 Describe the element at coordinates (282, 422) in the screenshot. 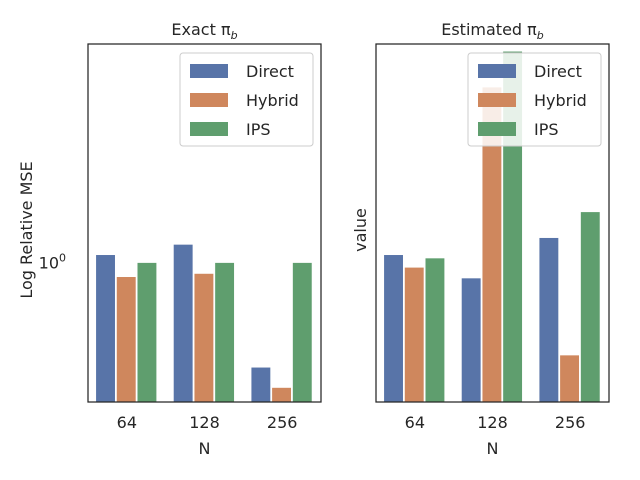

I see `x-tick-label-0-256: 256` at that location.